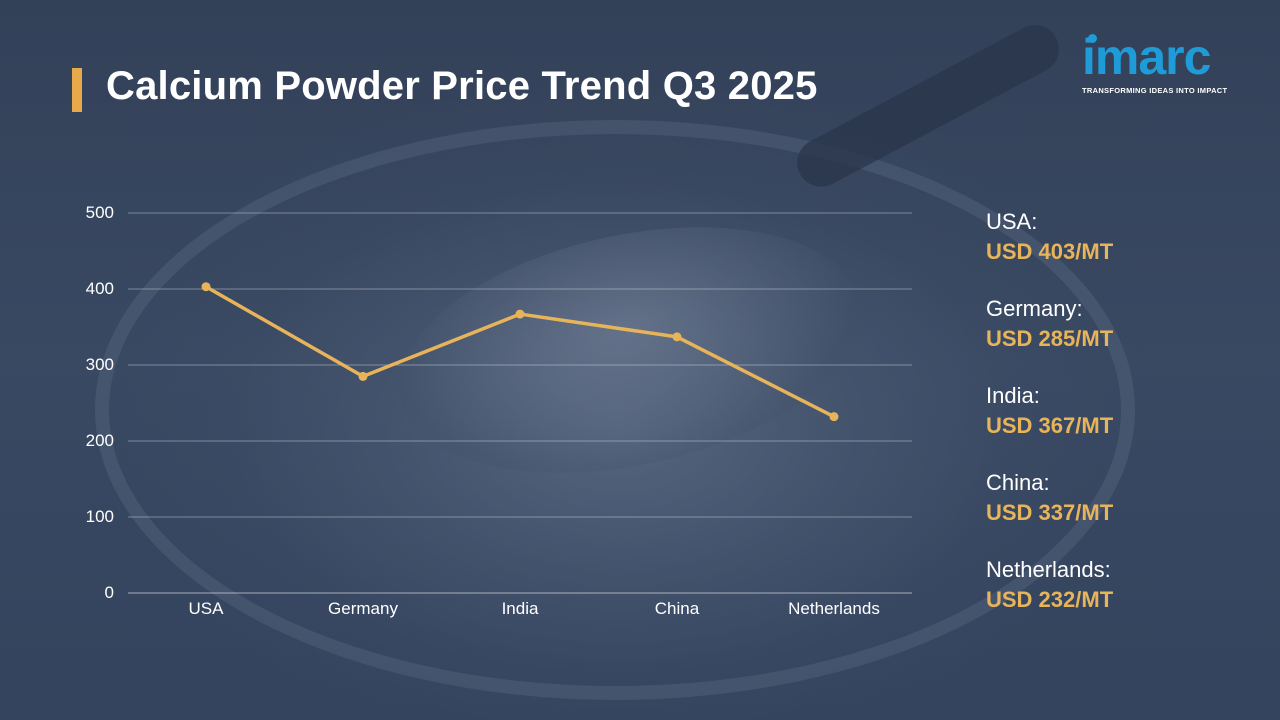  What do you see at coordinates (1018, 482) in the screenshot?
I see `legend-country: China:` at bounding box center [1018, 482].